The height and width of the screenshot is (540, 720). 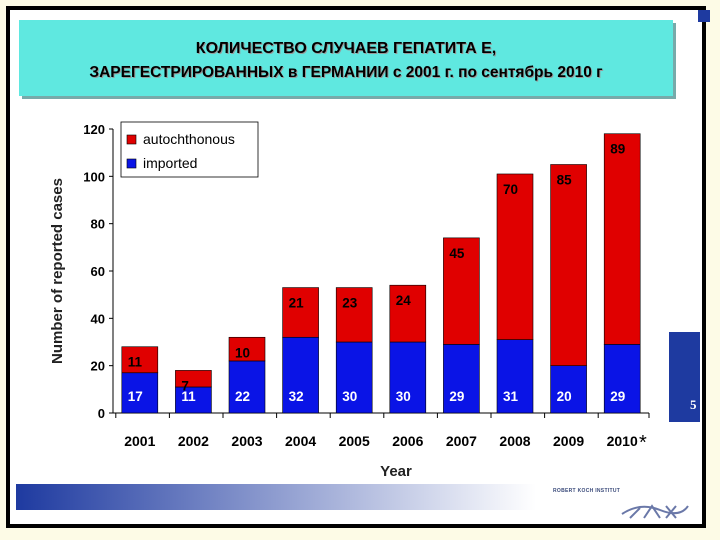 I want to click on data-label-autochthonous-2010: 89, so click(x=617, y=149).